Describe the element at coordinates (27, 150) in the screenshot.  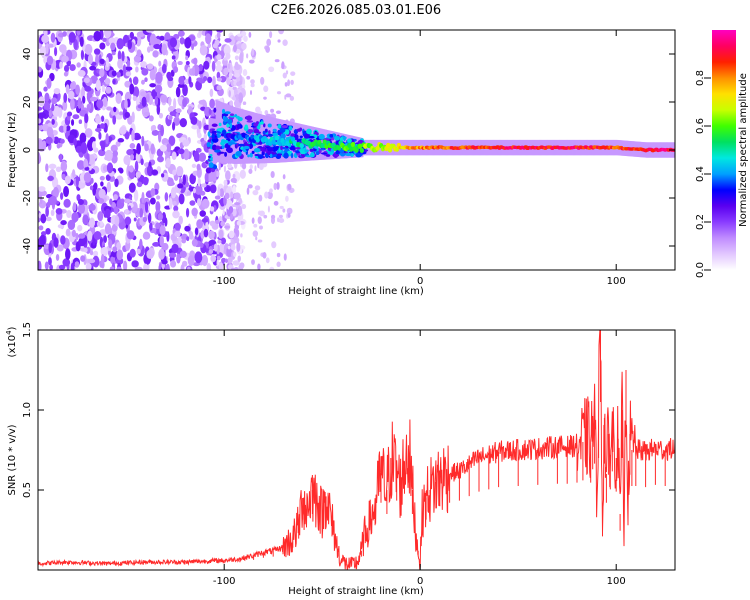
I see `spectrogram-y-tick-label: 0` at that location.